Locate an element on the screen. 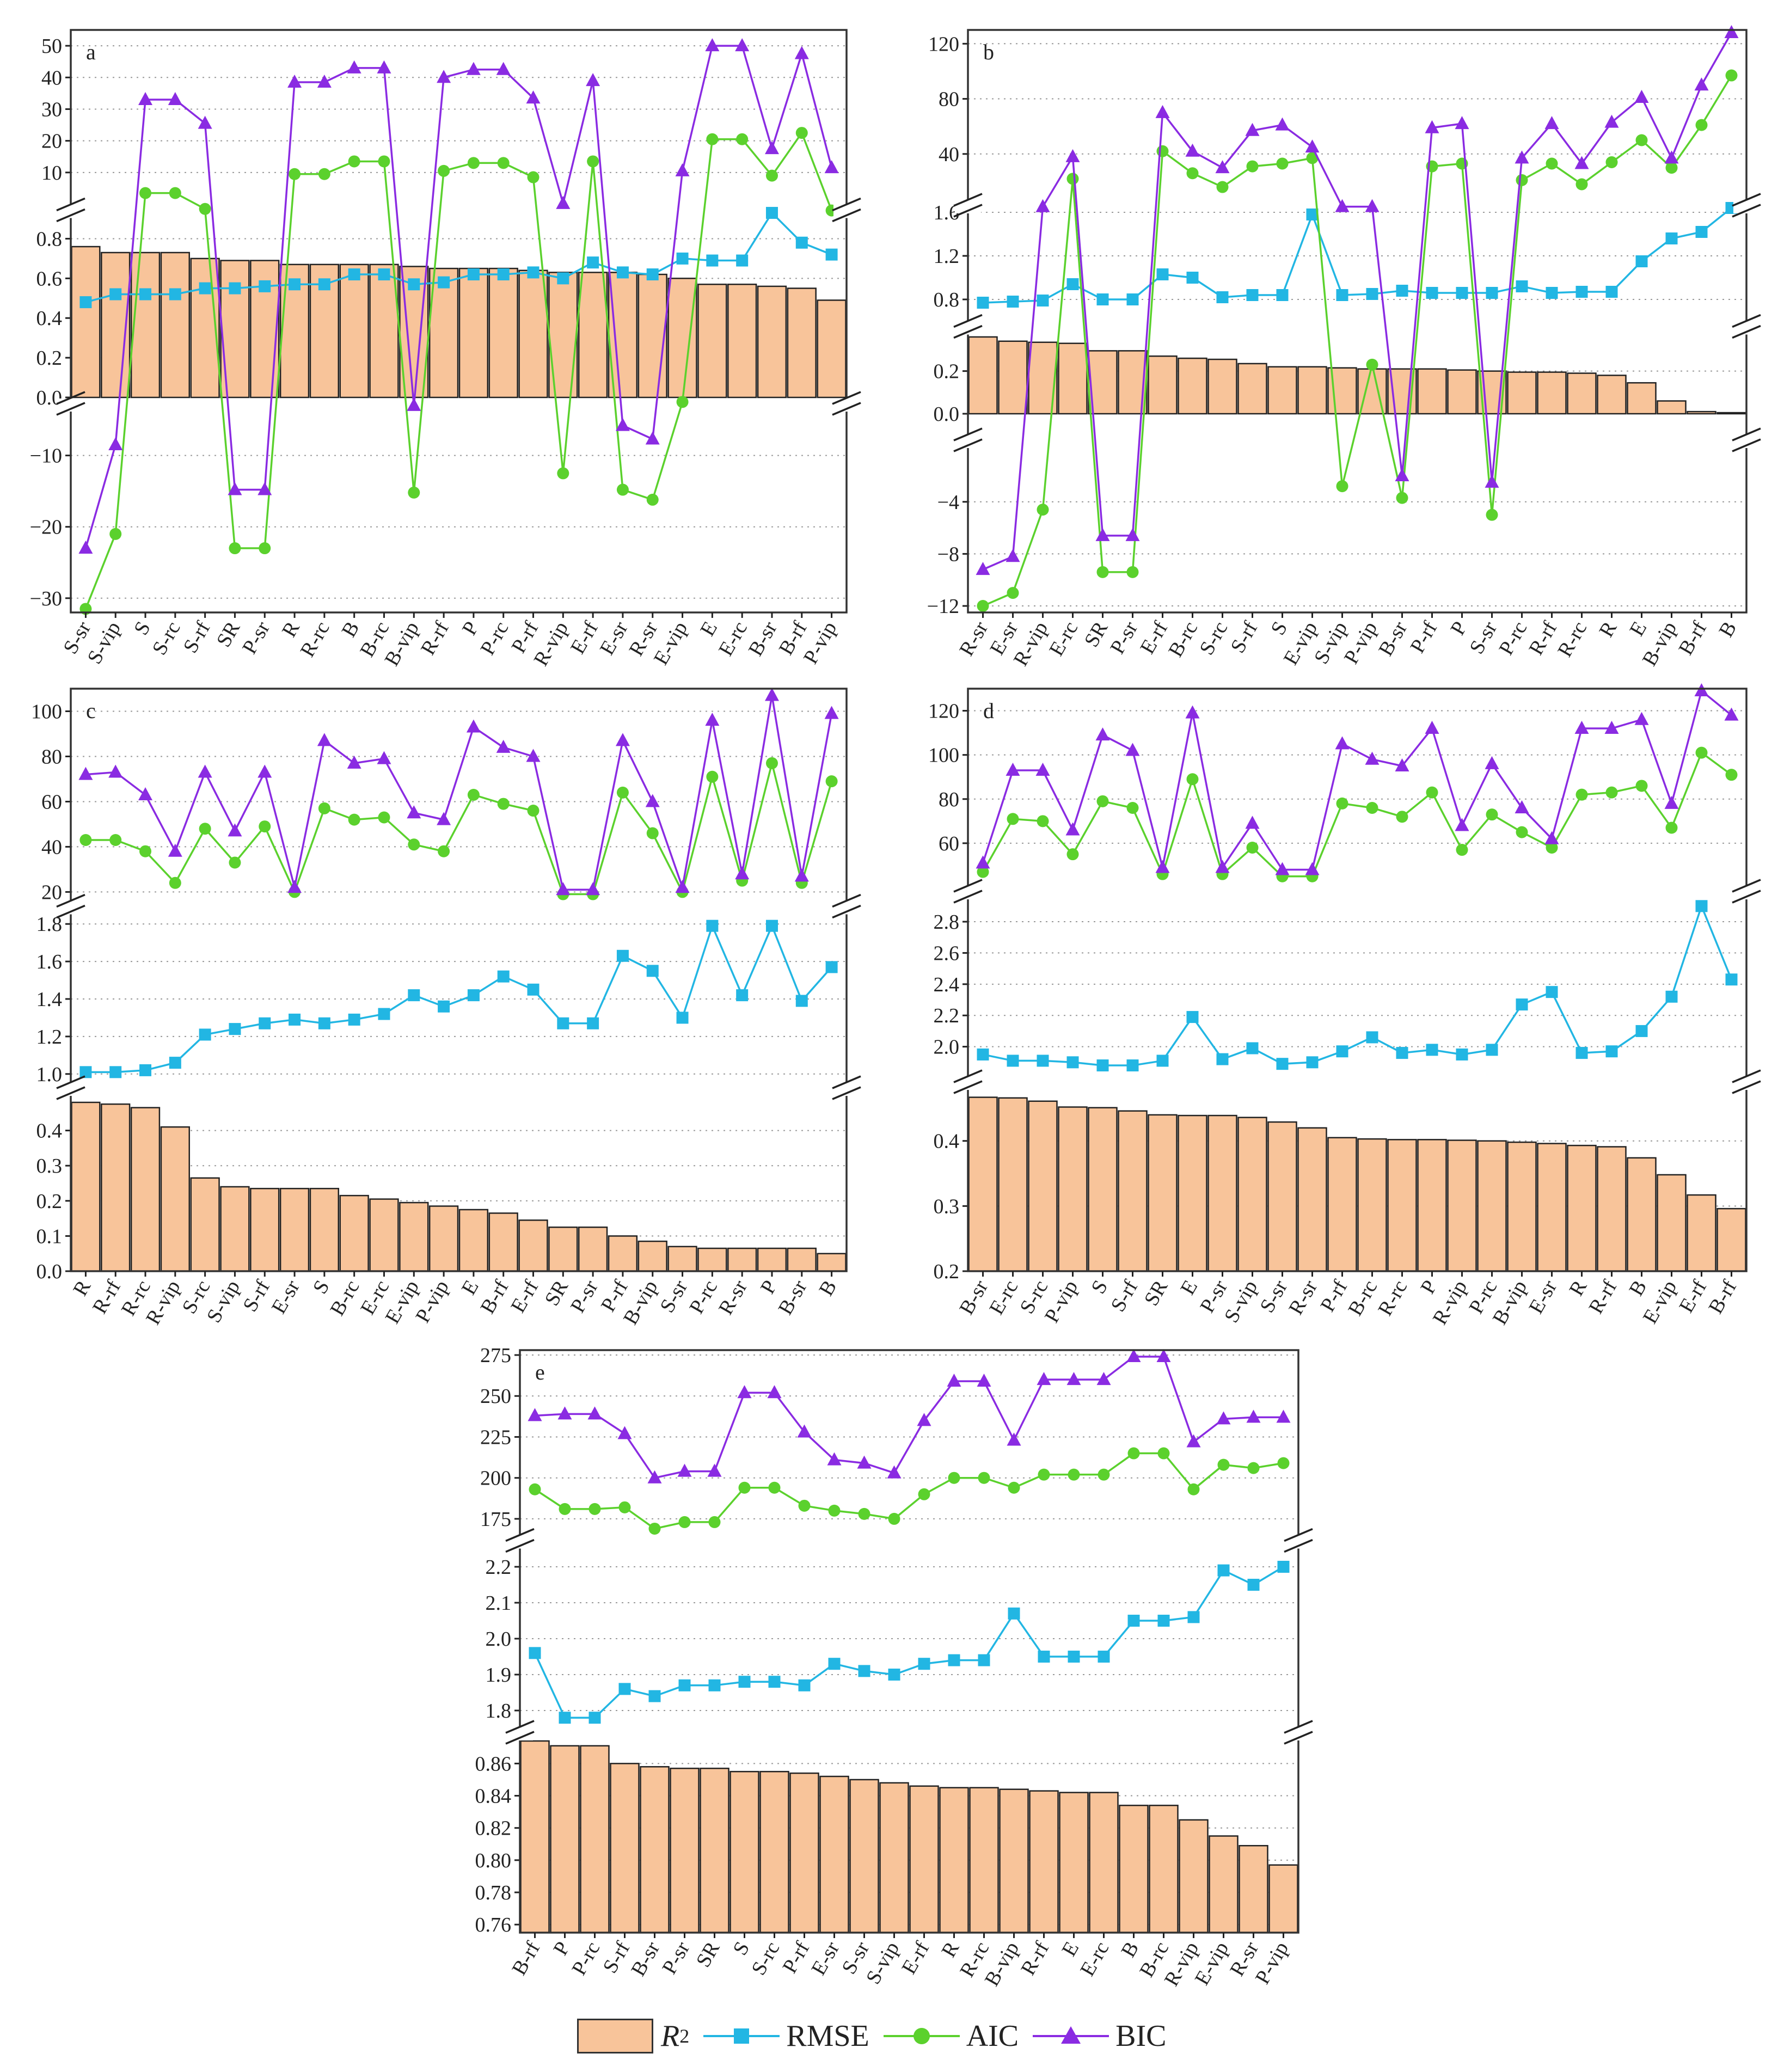  y-tick-label: 0.3 is located at coordinates (947, 1206).